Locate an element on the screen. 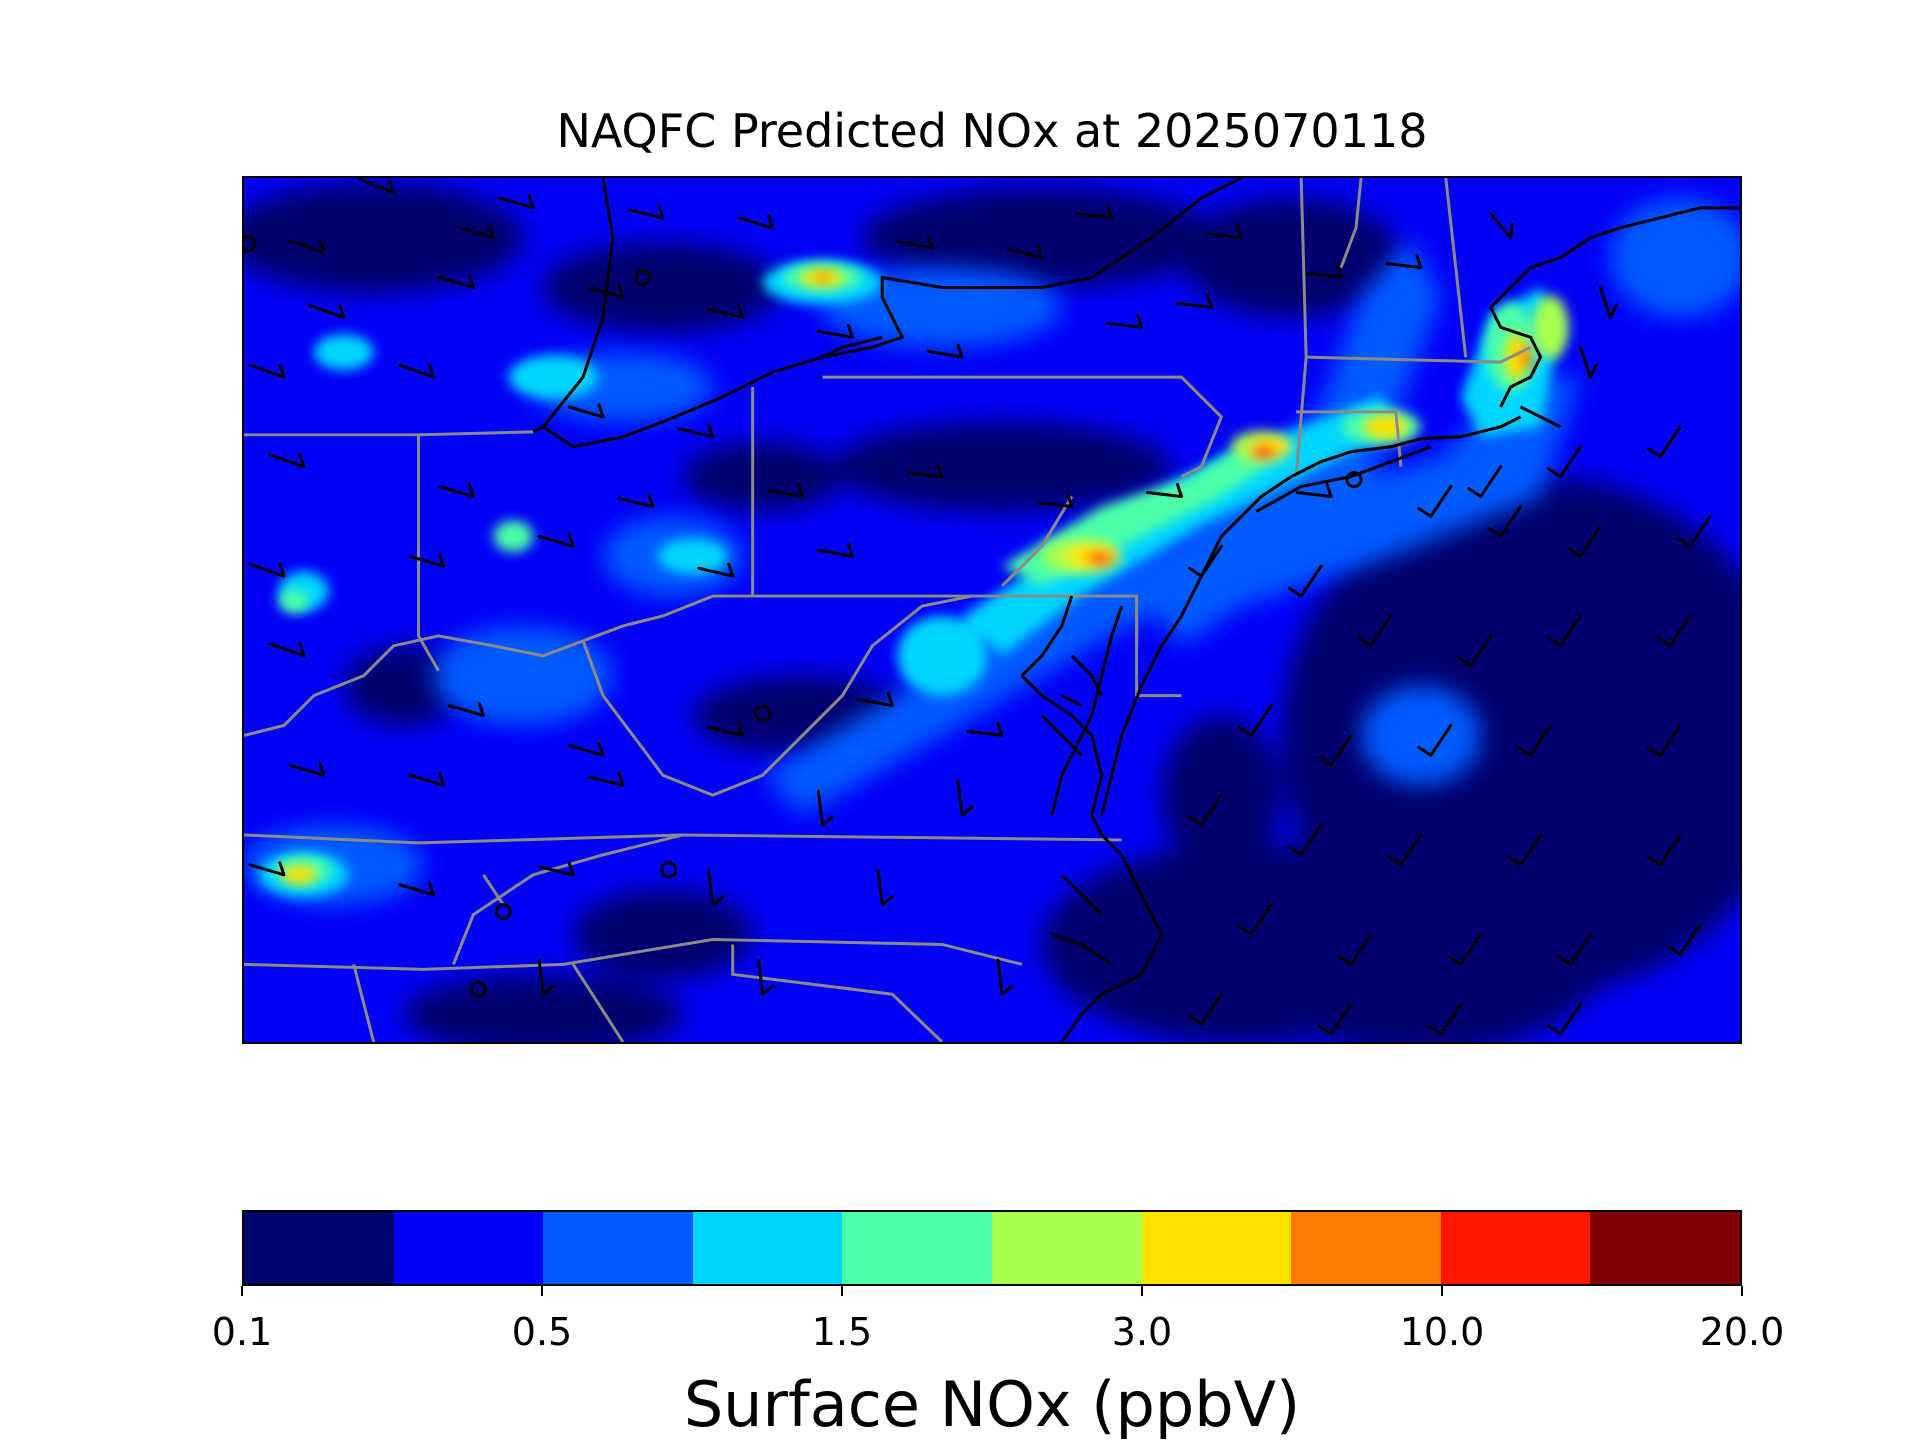 The width and height of the screenshot is (1920, 1441). colorbar is located at coordinates (992, 1248).